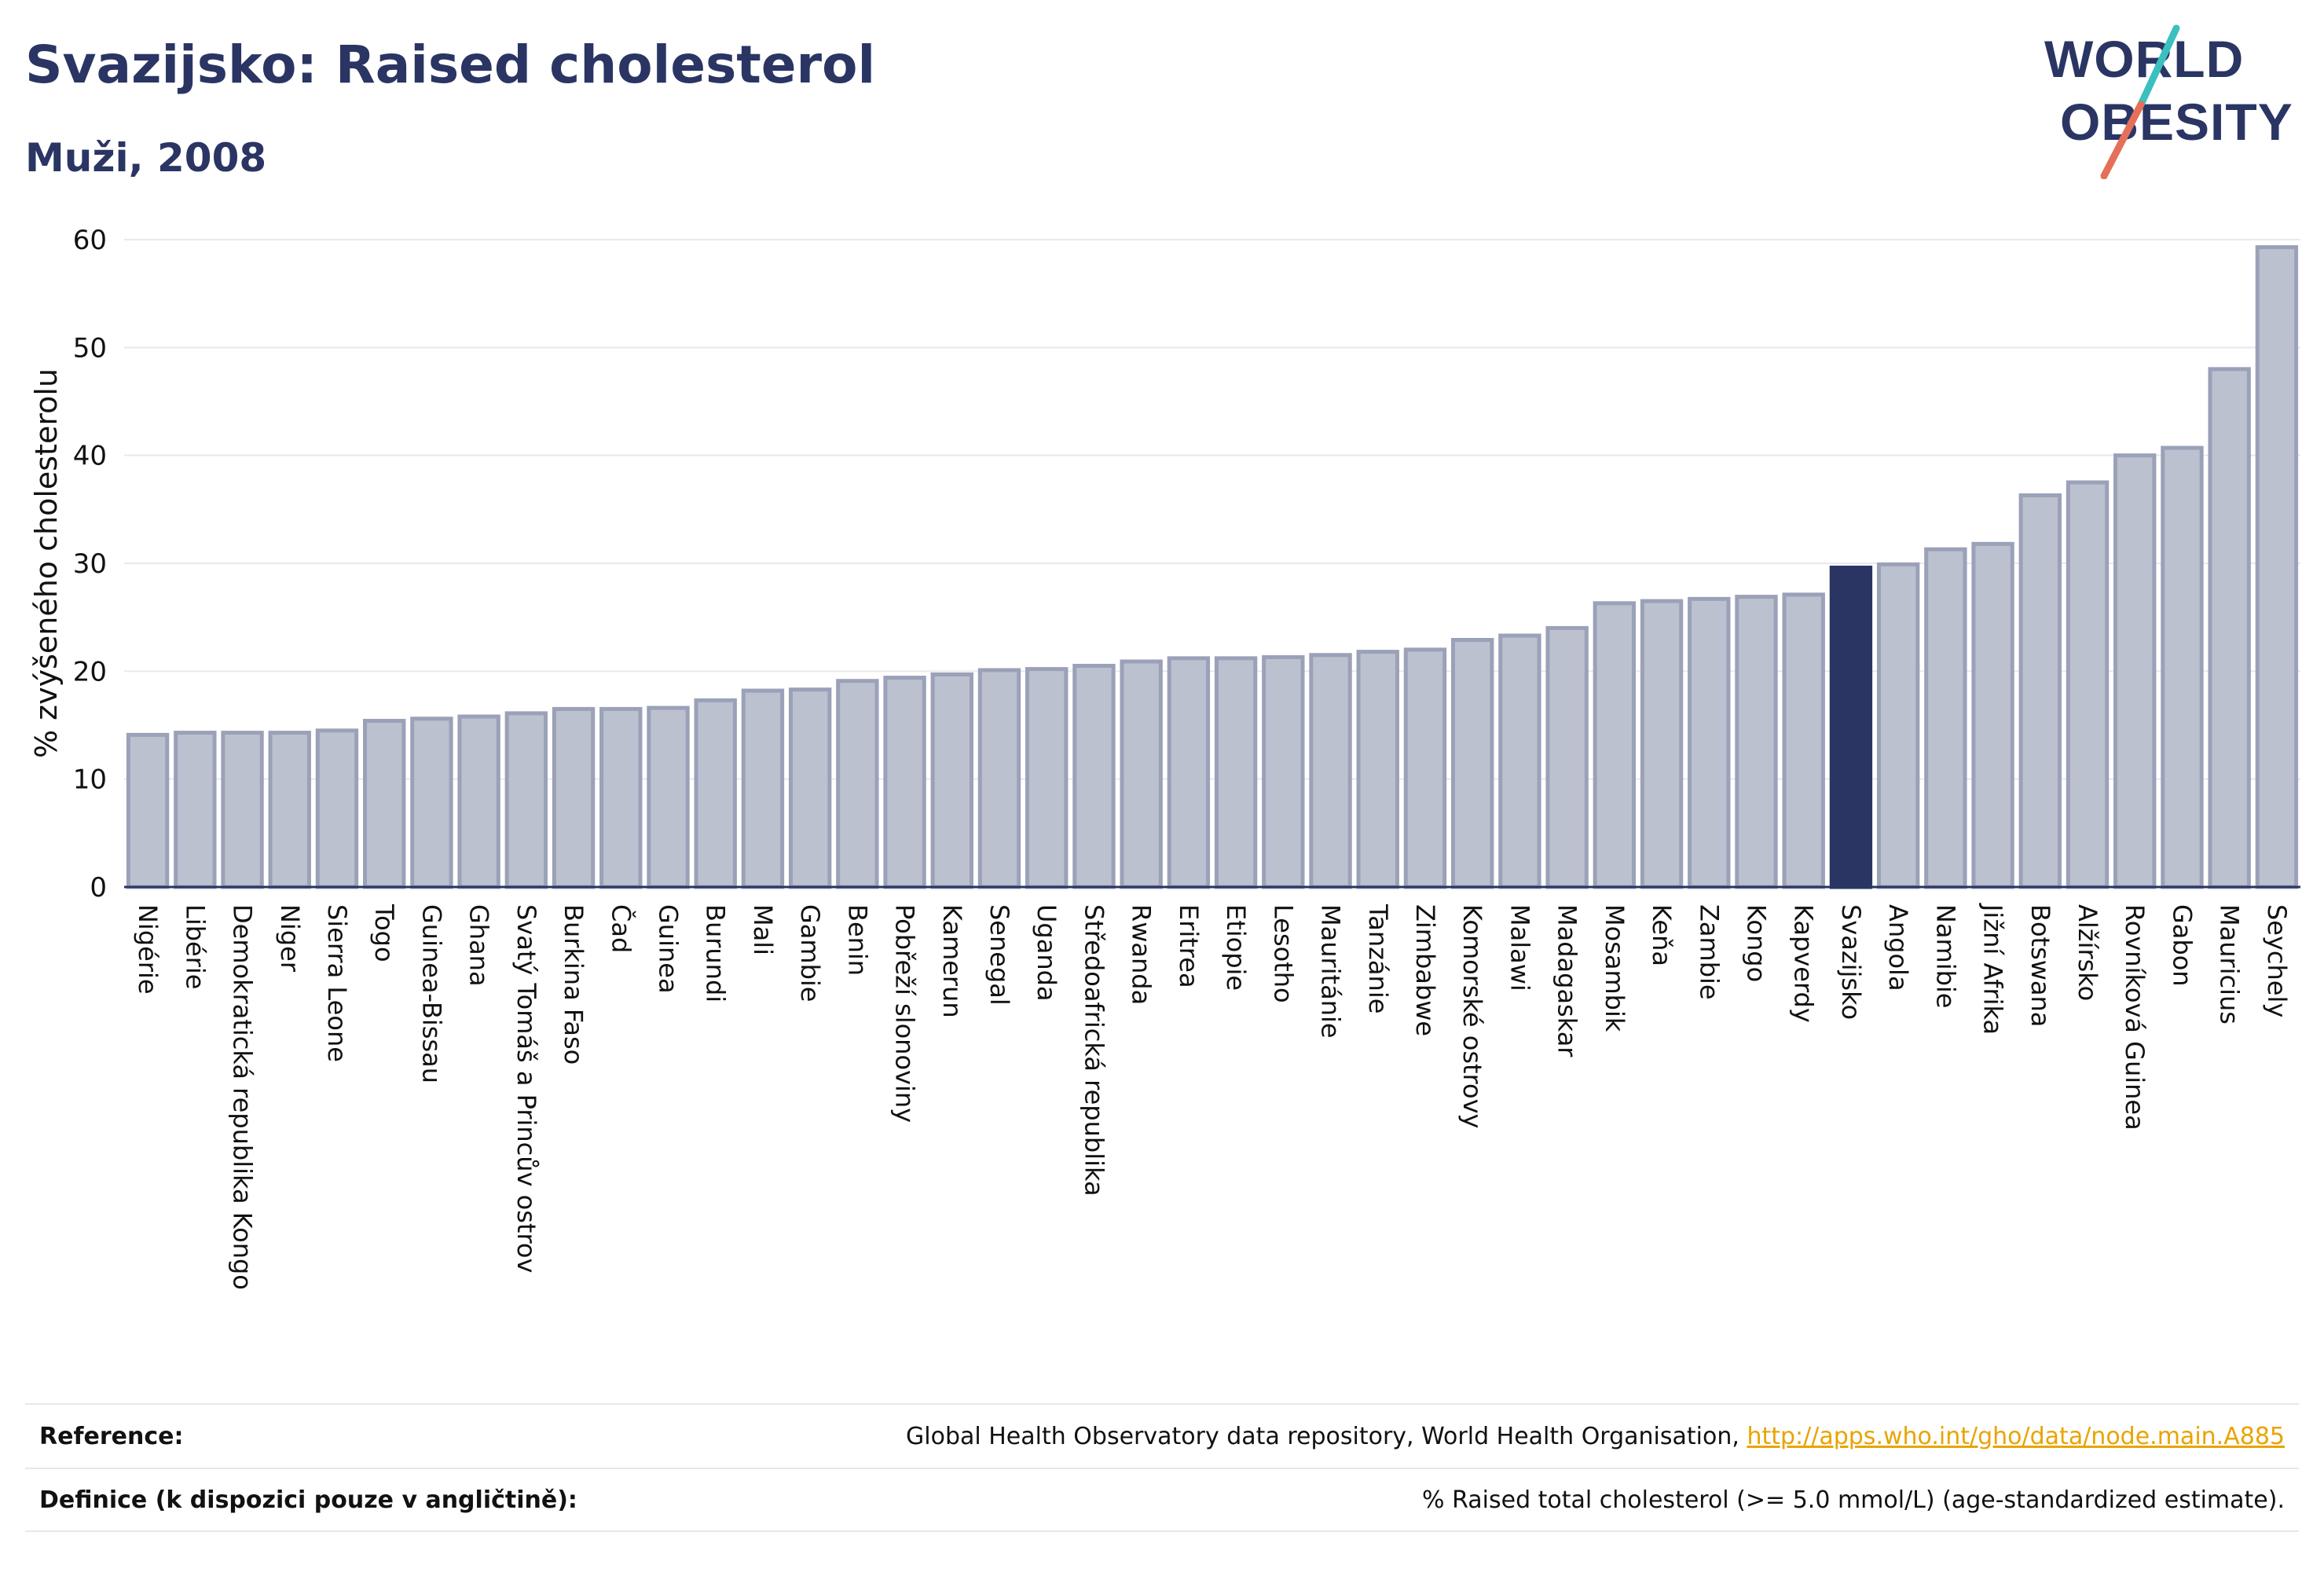 The height and width of the screenshot is (1576, 2324). I want to click on y-tick-label: 50, so click(90, 348).